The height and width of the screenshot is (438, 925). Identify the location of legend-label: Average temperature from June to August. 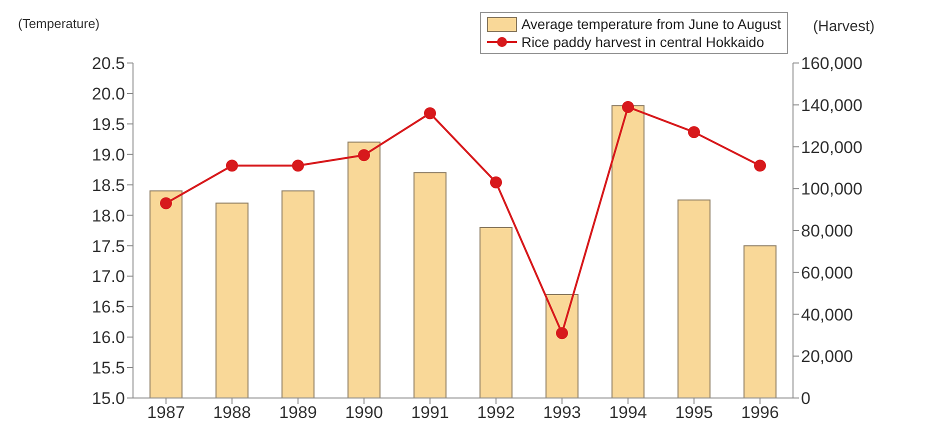
(651, 24).